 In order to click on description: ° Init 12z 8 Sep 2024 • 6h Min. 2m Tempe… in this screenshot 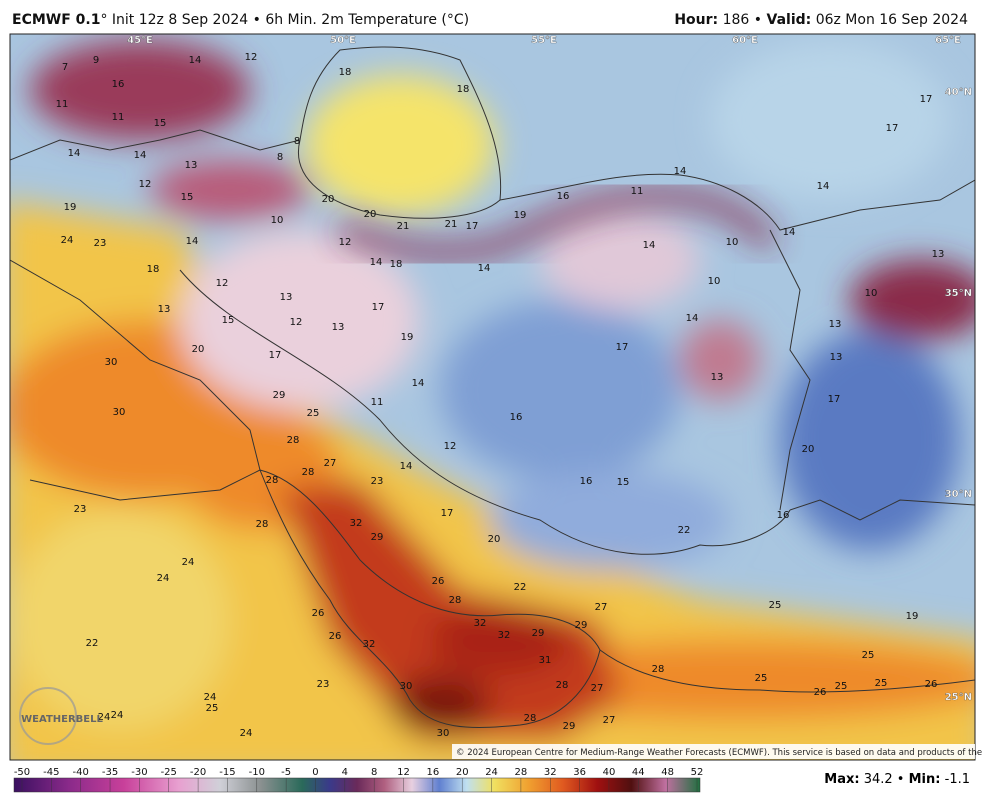, I will do `click(285, 20)`.